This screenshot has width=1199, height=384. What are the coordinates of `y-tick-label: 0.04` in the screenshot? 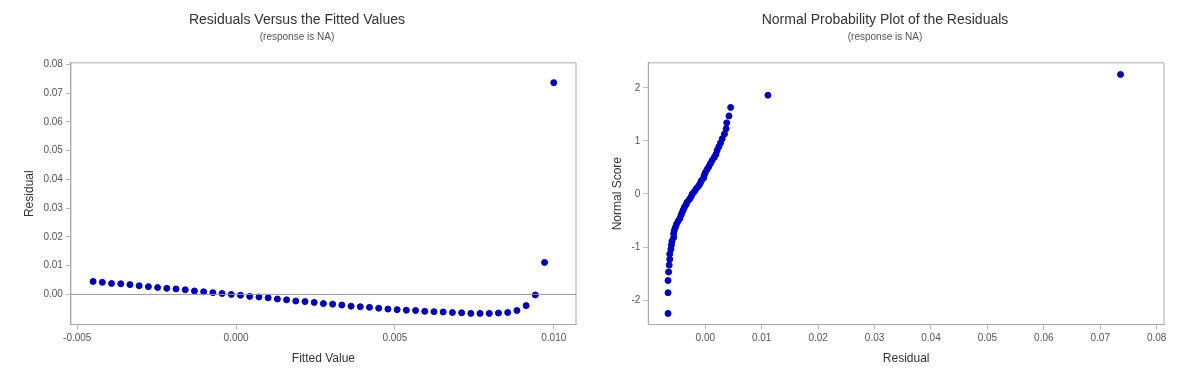 It's located at (53, 179).